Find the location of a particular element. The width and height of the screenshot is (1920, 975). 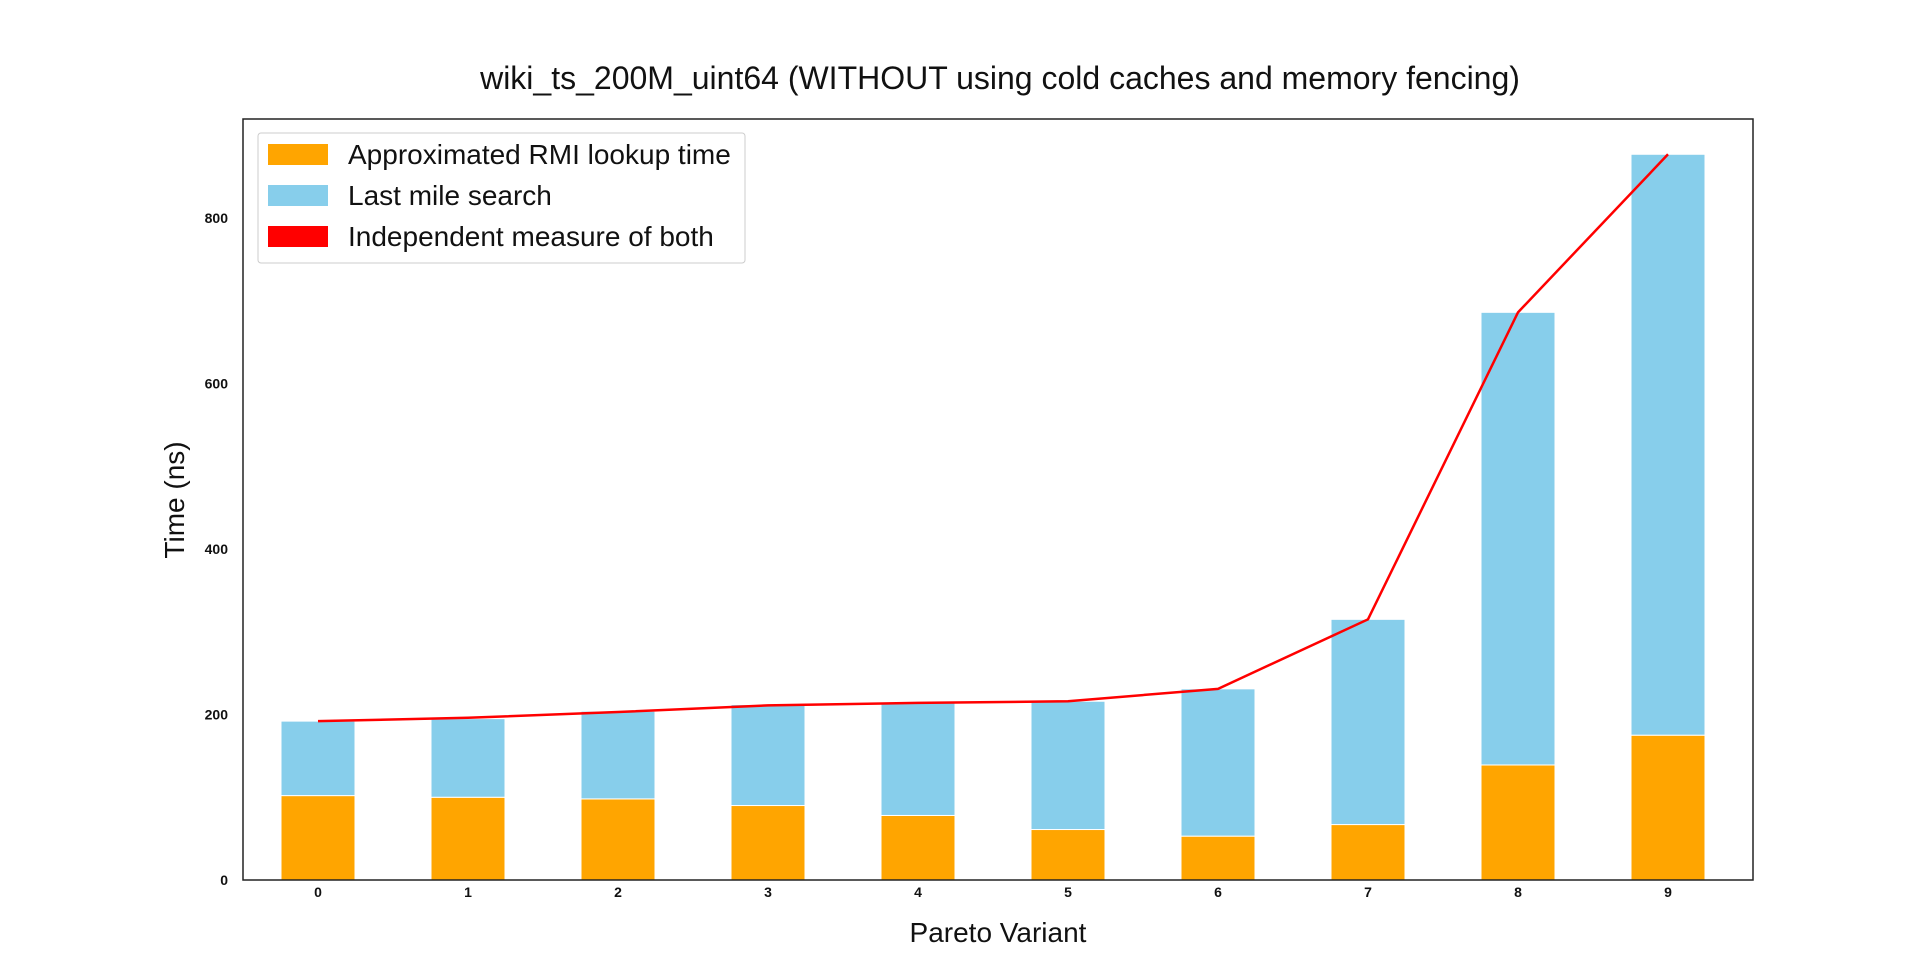

legend-swatch-independent is located at coordinates (298, 236).